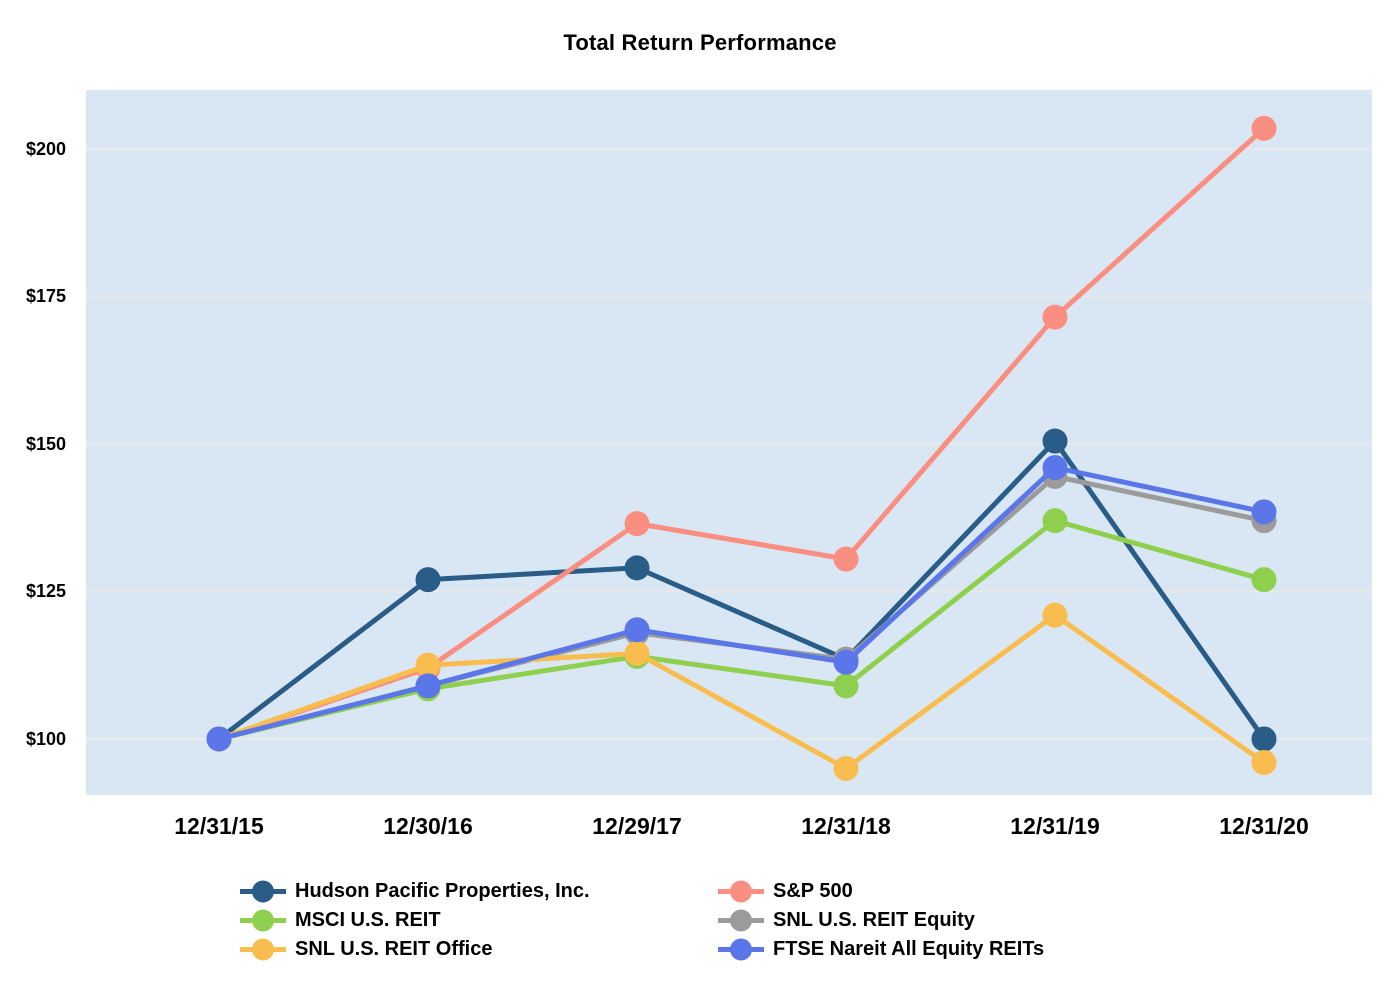 The image size is (1400, 1000). Describe the element at coordinates (881, 891) in the screenshot. I see `legend-item-s-p-500: S&P 500` at that location.